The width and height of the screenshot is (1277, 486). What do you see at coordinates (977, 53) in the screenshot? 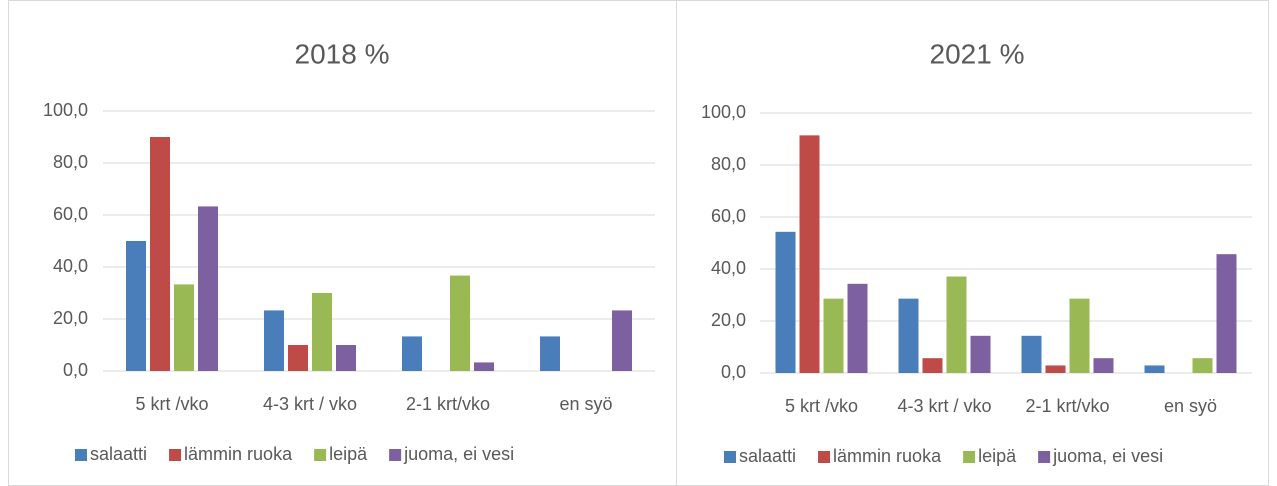
I see `chart-title: 2021 %` at bounding box center [977, 53].